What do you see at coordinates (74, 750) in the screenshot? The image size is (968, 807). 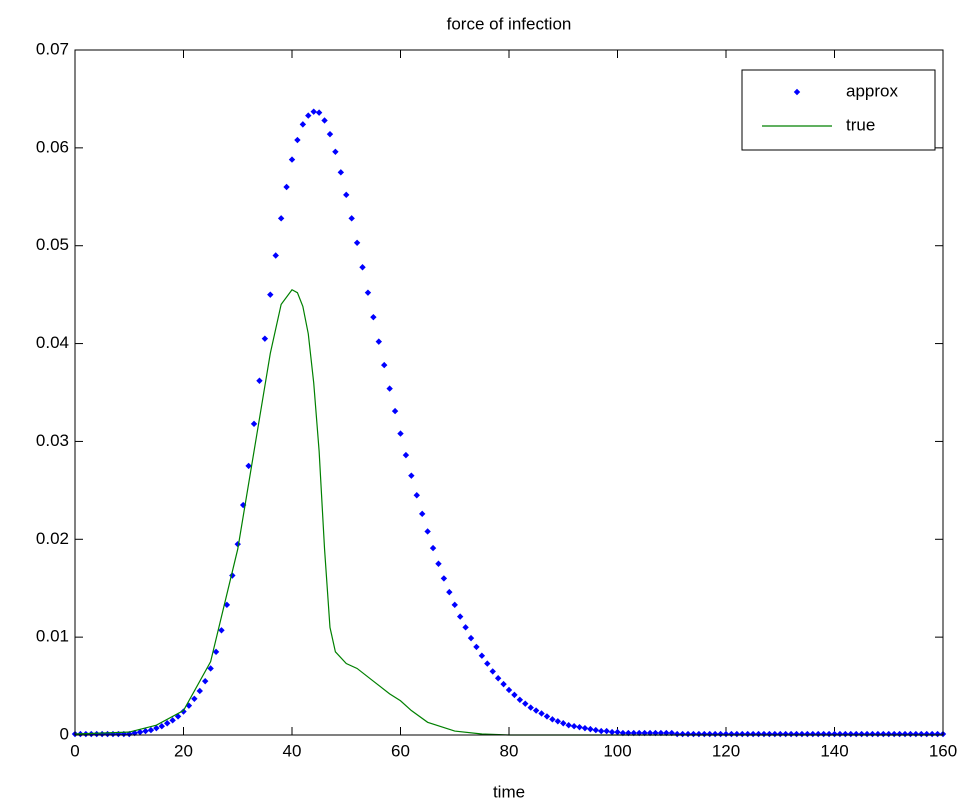 I see `x-tick-label: 0` at bounding box center [74, 750].